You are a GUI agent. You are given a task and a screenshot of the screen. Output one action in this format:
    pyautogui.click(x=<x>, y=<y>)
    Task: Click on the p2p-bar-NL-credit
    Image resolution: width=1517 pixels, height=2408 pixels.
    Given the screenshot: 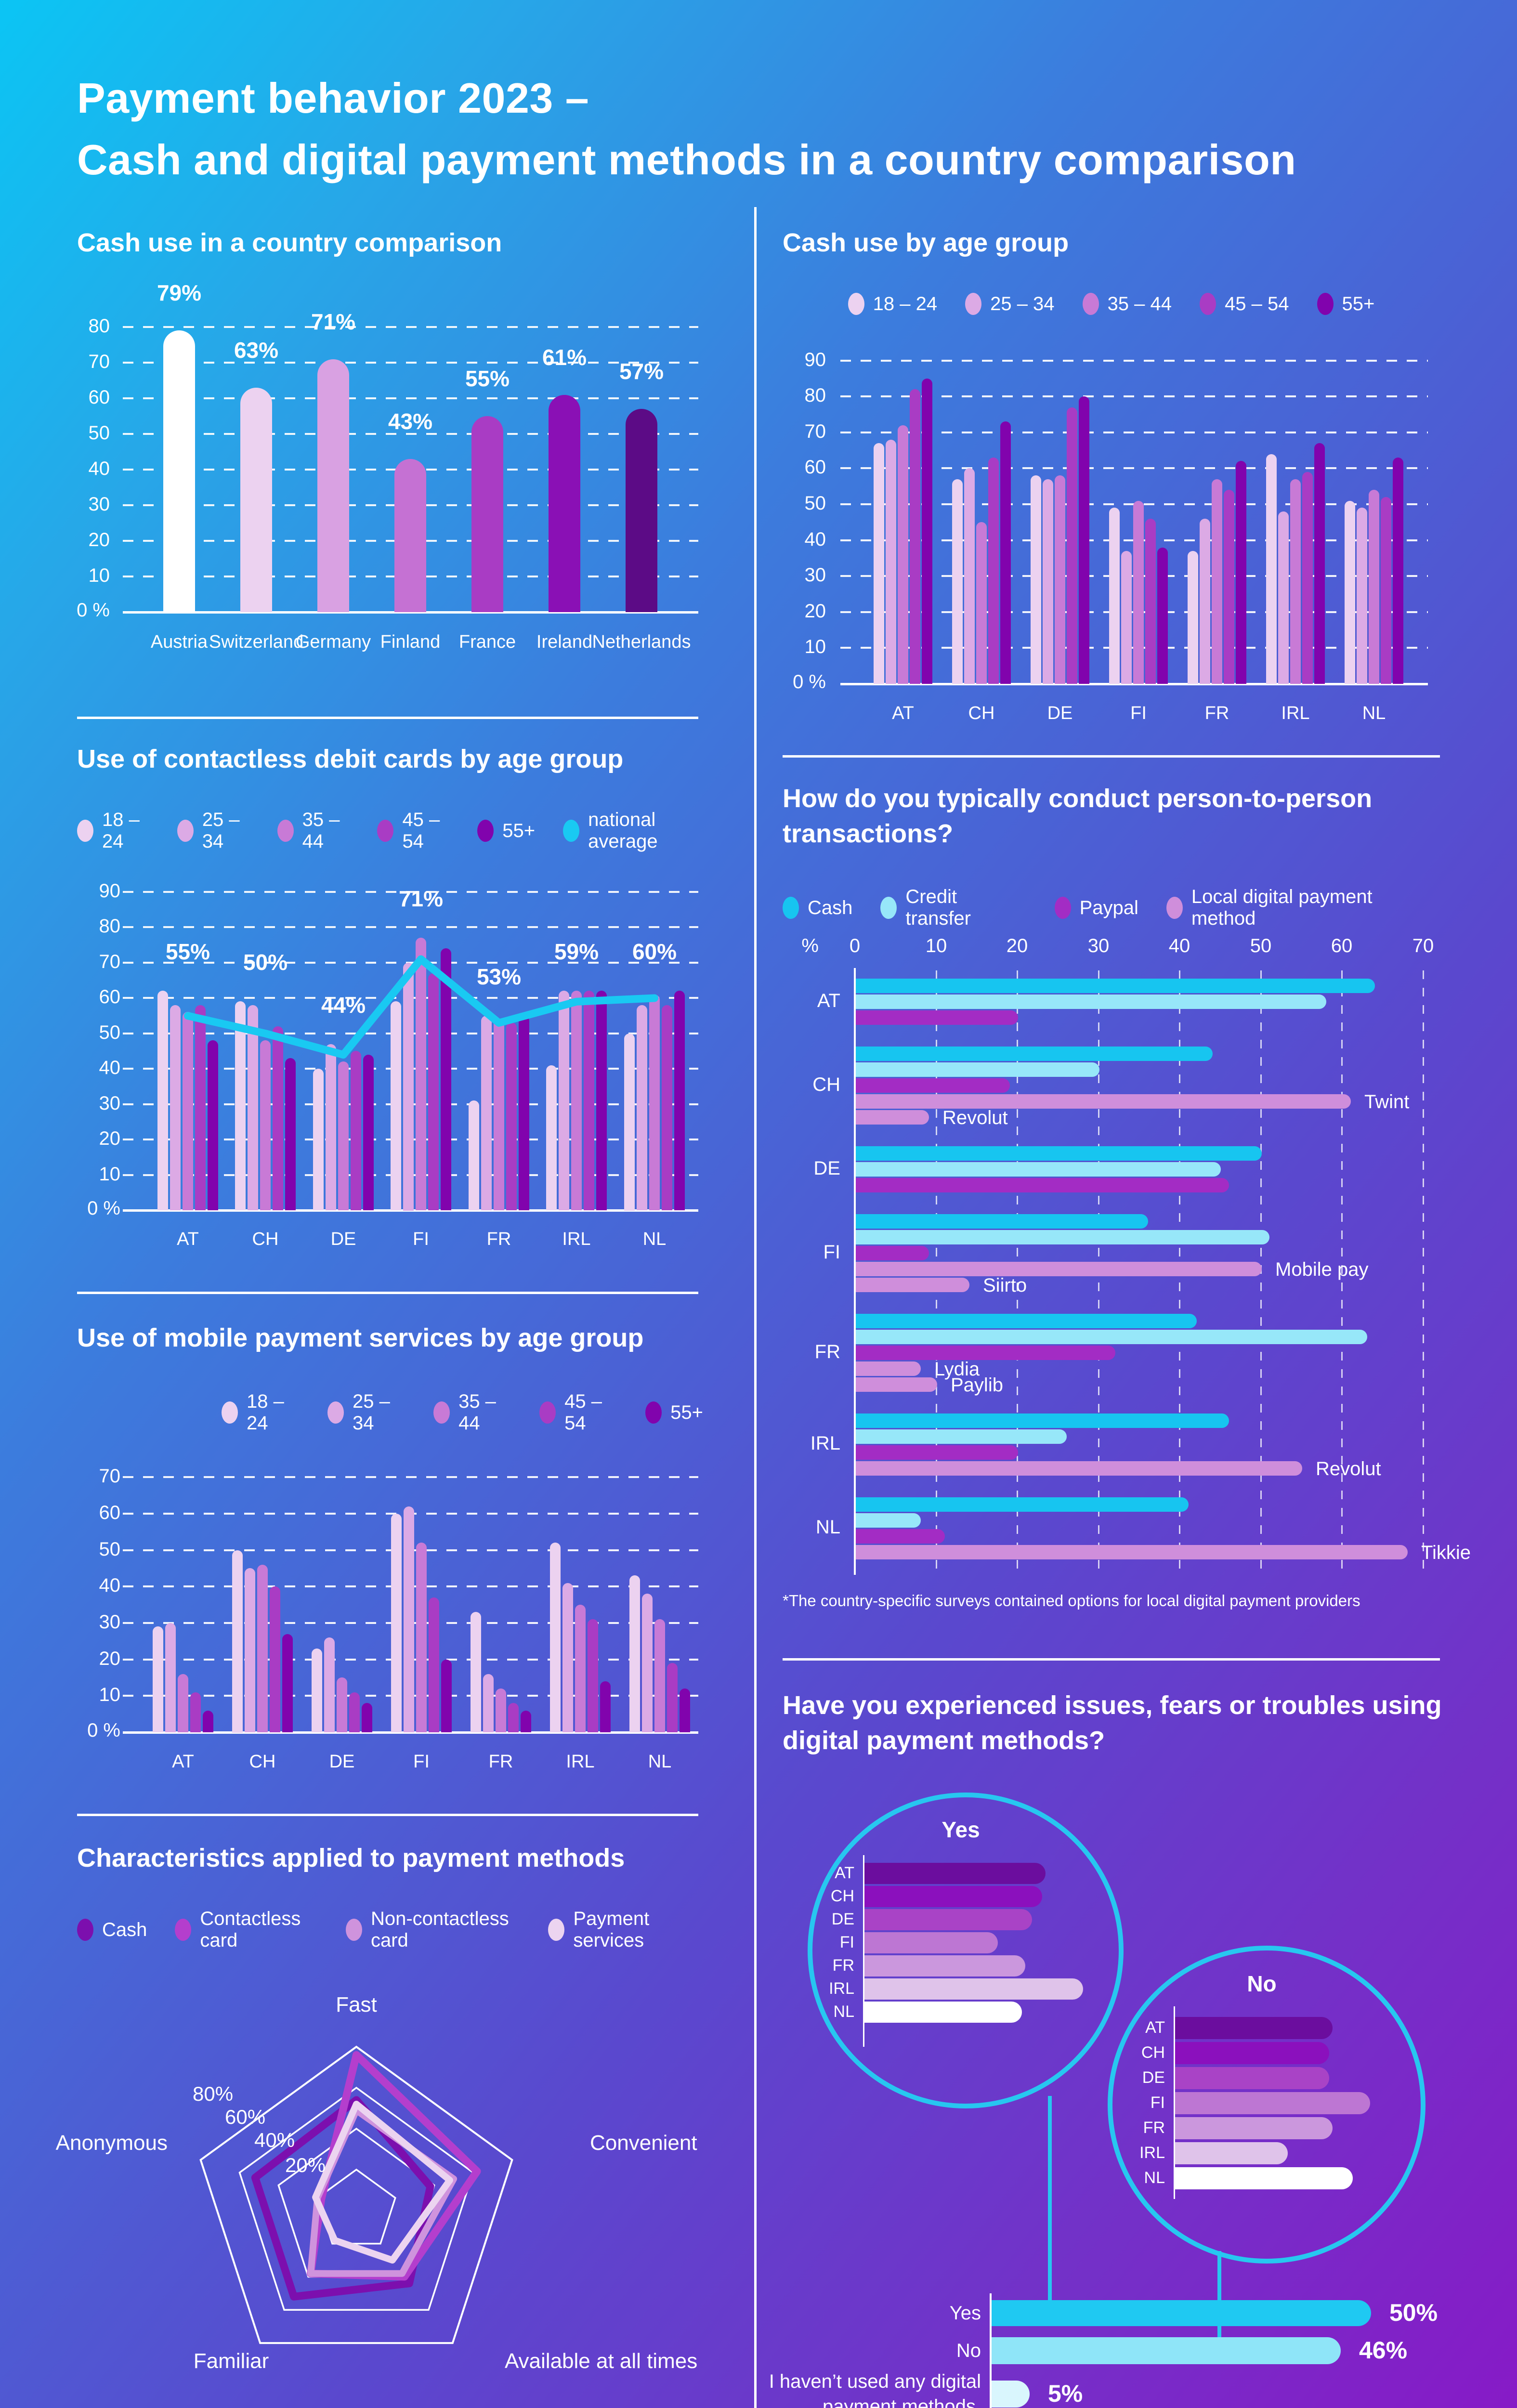 What is the action you would take?
    pyautogui.click(x=888, y=1520)
    